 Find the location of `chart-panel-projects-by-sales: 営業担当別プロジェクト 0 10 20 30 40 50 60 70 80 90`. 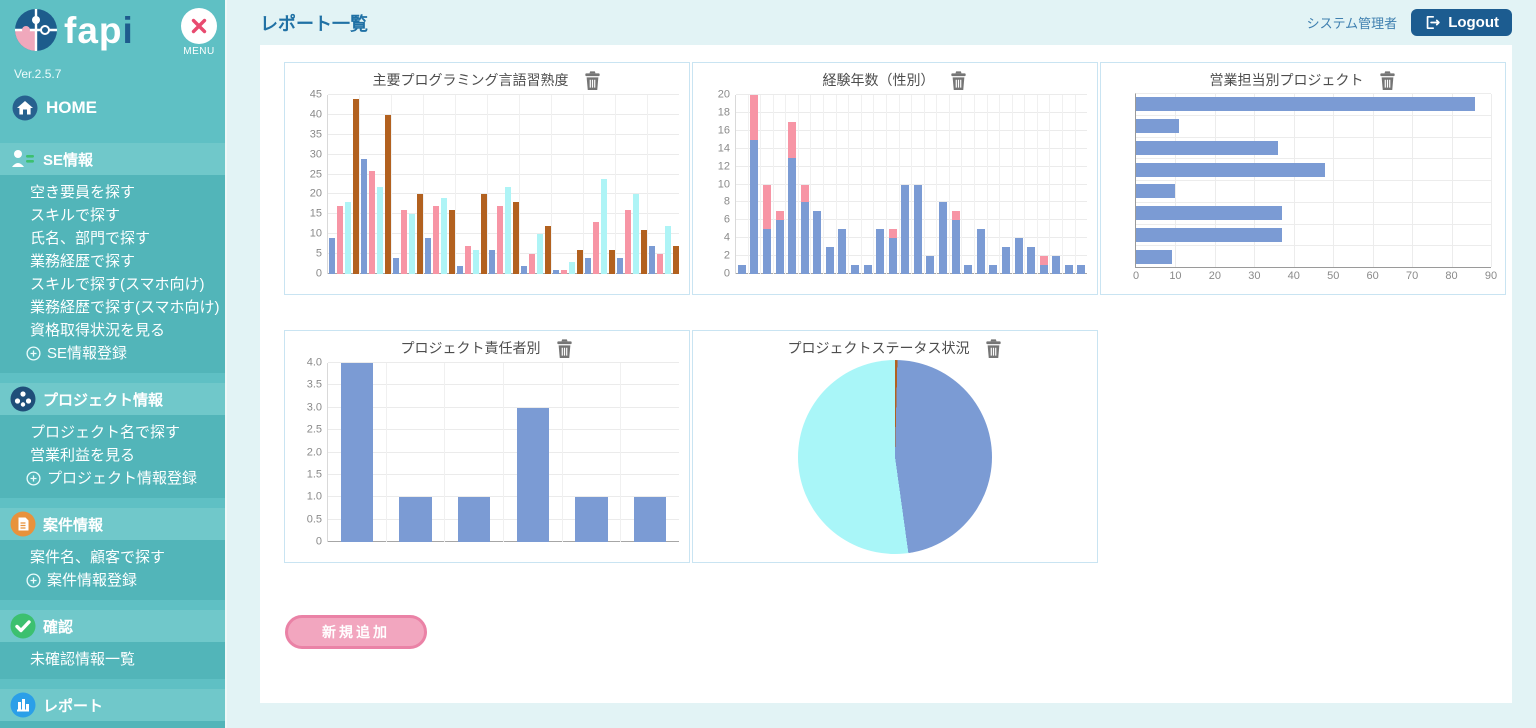

chart-panel-projects-by-sales: 営業担当別プロジェクト 0 10 20 30 40 50 60 70 80 90 is located at coordinates (1303, 178).